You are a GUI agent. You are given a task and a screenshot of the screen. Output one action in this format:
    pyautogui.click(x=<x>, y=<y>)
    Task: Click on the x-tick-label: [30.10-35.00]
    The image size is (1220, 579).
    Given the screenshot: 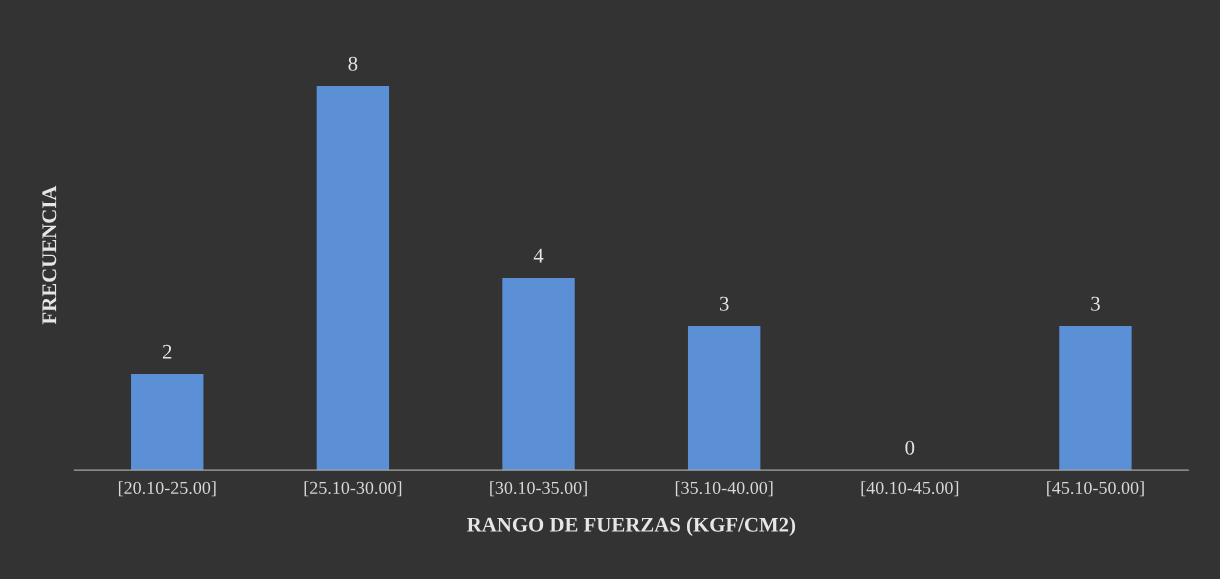 What is the action you would take?
    pyautogui.click(x=538, y=489)
    